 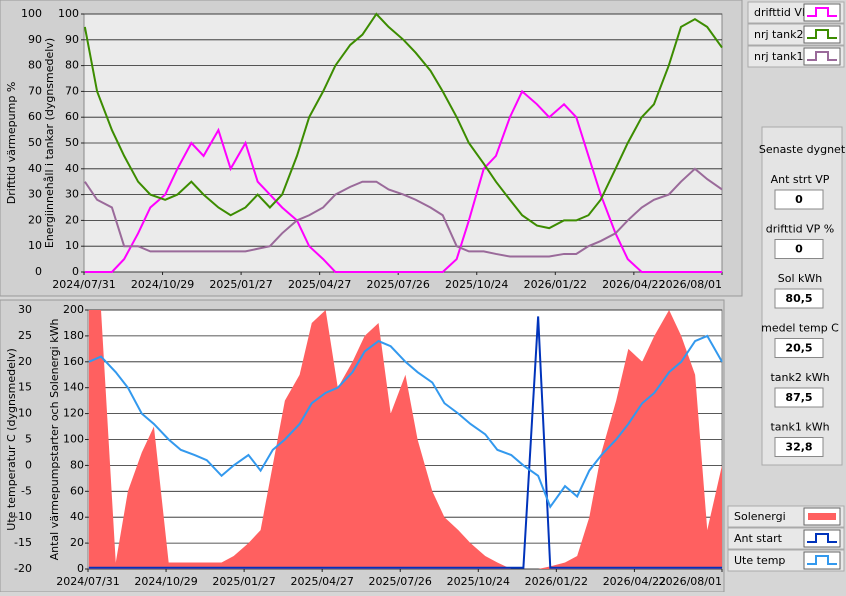 What do you see at coordinates (781, 12) in the screenshot?
I see `legend-label: drifttid VP` at bounding box center [781, 12].